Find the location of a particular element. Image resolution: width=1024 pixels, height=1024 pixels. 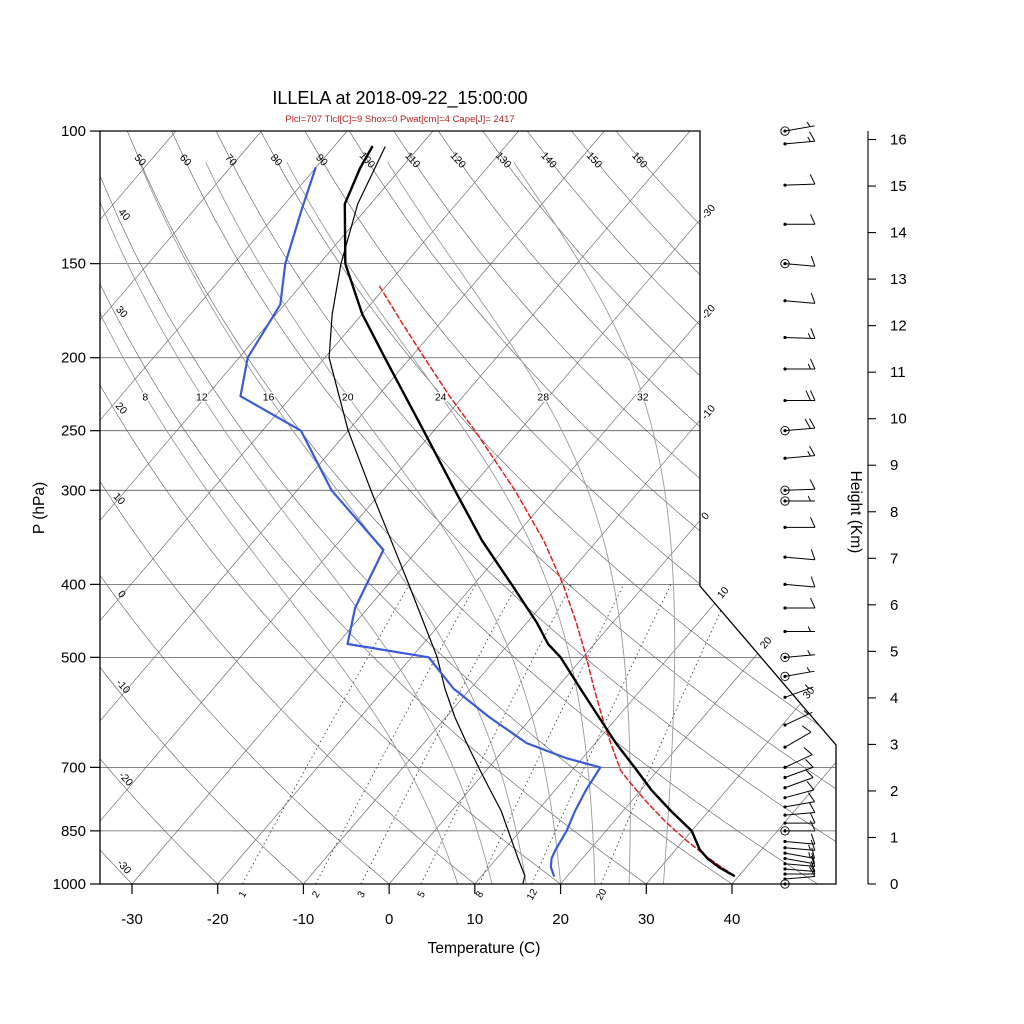

svg-text: 850 is located at coordinates (73, 831).